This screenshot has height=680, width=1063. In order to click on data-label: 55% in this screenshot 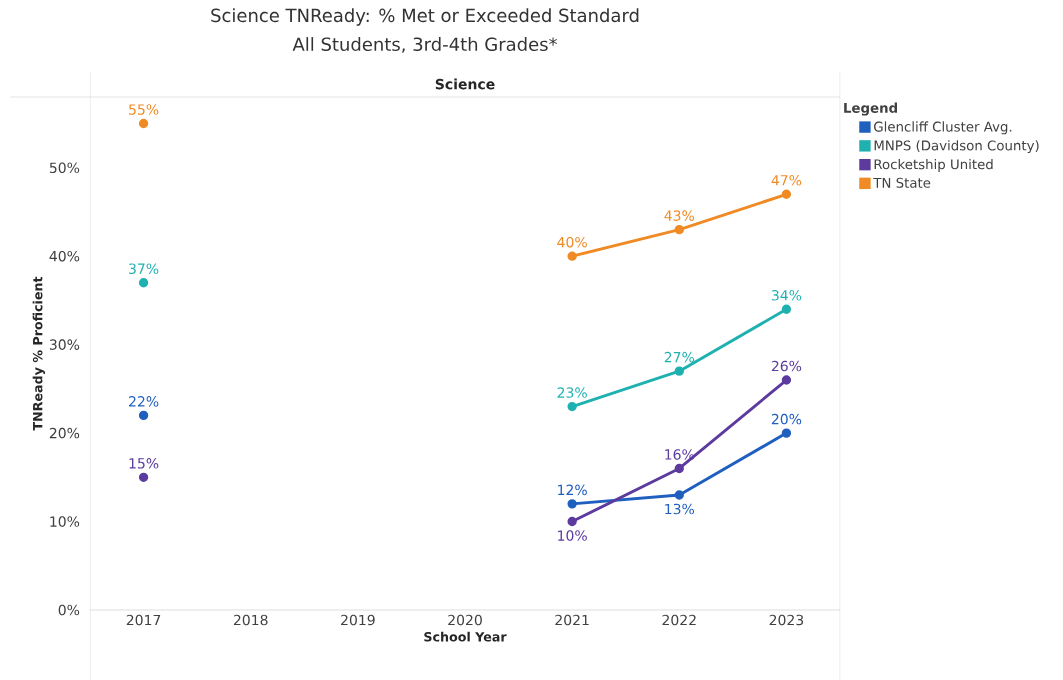, I will do `click(144, 109)`.